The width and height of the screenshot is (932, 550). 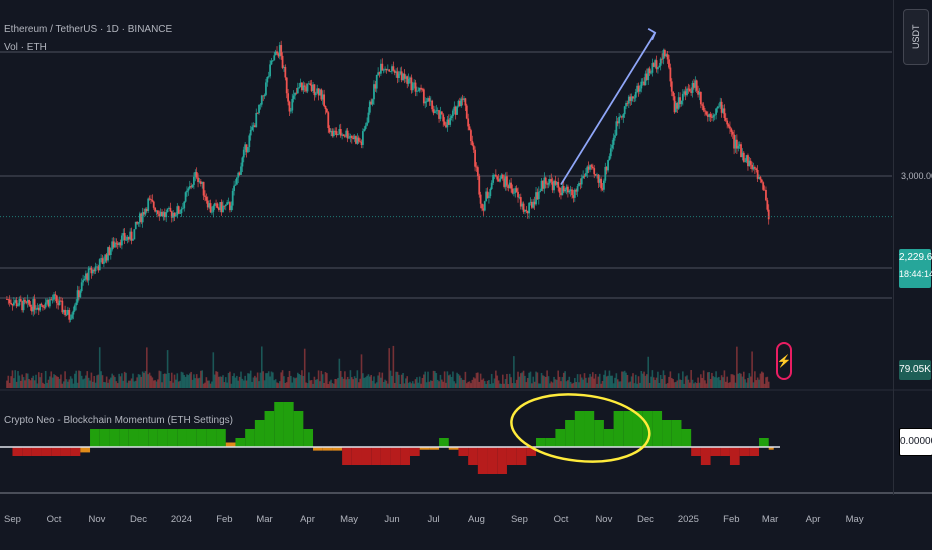 What do you see at coordinates (784, 361) in the screenshot?
I see `lightning-icon: ⚡` at bounding box center [784, 361].